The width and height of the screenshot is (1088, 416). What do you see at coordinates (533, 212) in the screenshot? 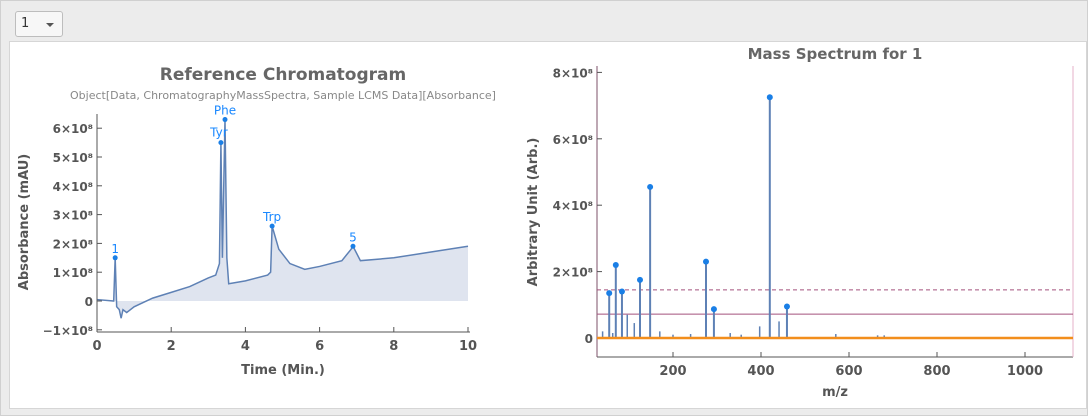
I see `y-axis-label: Arbitrary Unit (Arb.)` at bounding box center [533, 212].